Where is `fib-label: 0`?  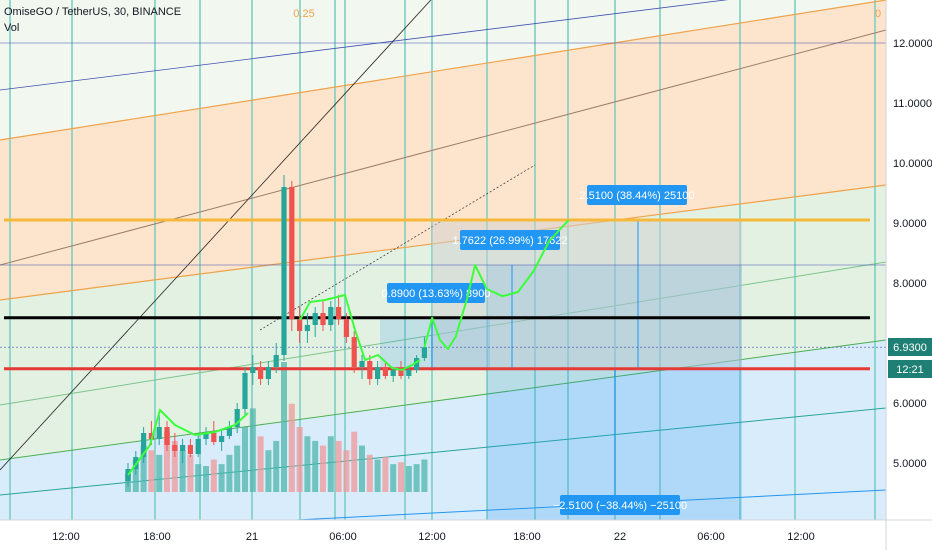
fib-label: 0 is located at coordinates (878, 14).